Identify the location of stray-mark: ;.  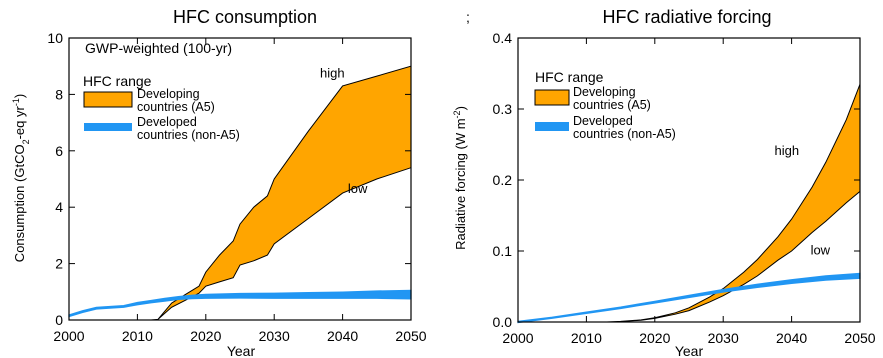
(468, 17).